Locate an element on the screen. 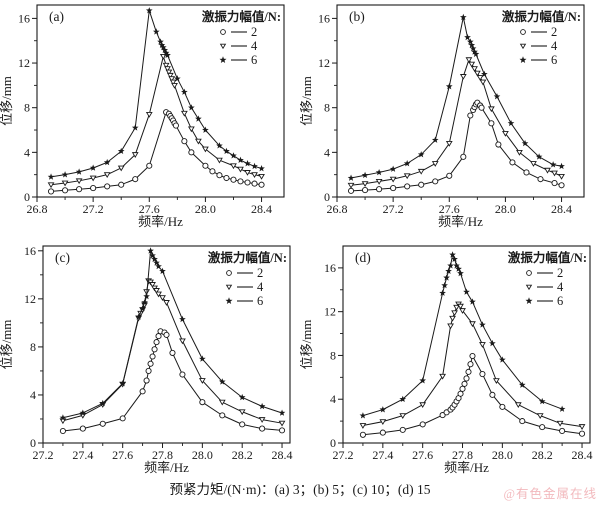  x-axis: 26.8 27.2 27.6 28.0 28.4 频率/Hz is located at coordinates (449, 212).